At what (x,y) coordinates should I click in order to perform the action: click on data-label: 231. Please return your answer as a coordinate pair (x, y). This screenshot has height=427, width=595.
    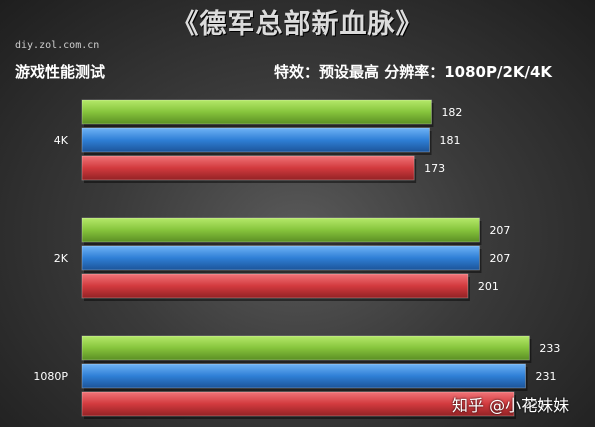
    Looking at the image, I should click on (546, 376).